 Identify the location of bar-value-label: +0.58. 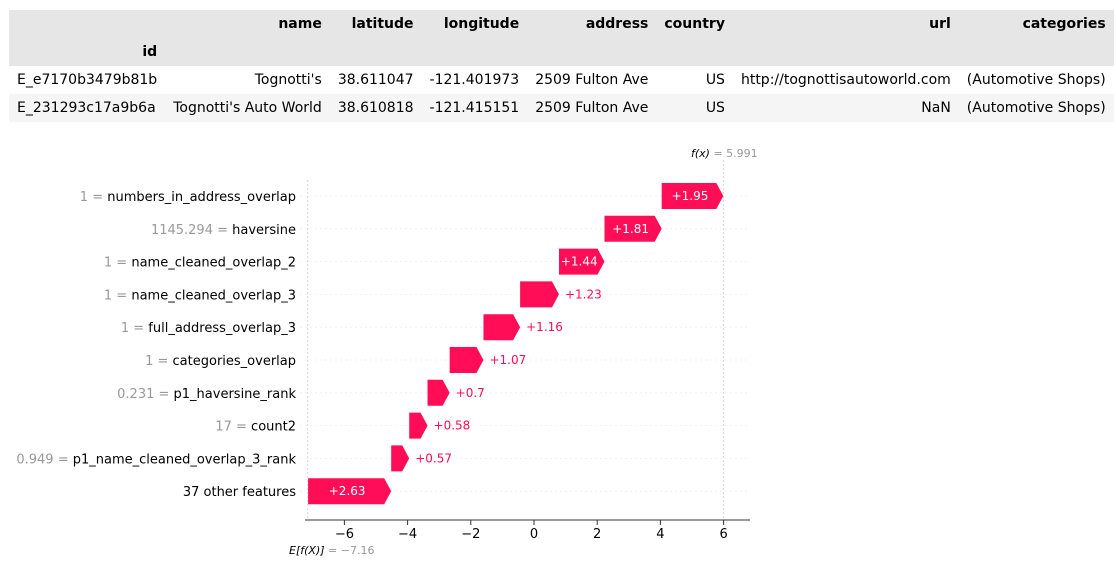
(452, 426).